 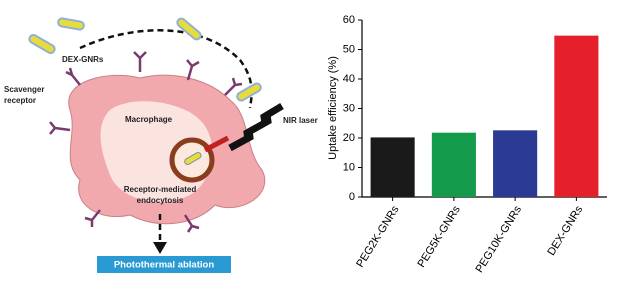 I want to click on y-tick-label: 50, so click(x=349, y=49).